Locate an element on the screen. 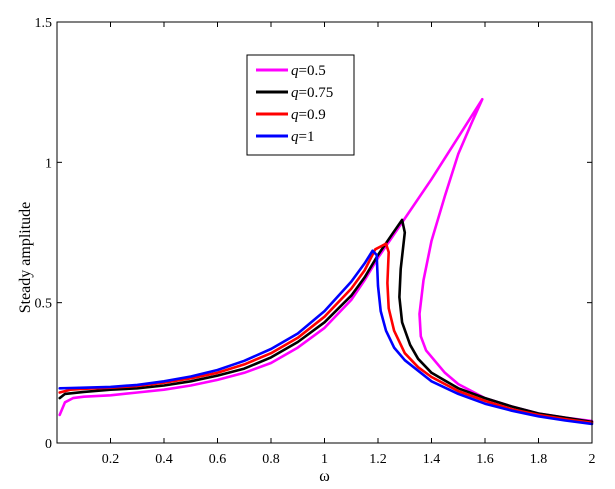 This screenshot has width=615, height=489. x-tick-label: 2 is located at coordinates (592, 459).